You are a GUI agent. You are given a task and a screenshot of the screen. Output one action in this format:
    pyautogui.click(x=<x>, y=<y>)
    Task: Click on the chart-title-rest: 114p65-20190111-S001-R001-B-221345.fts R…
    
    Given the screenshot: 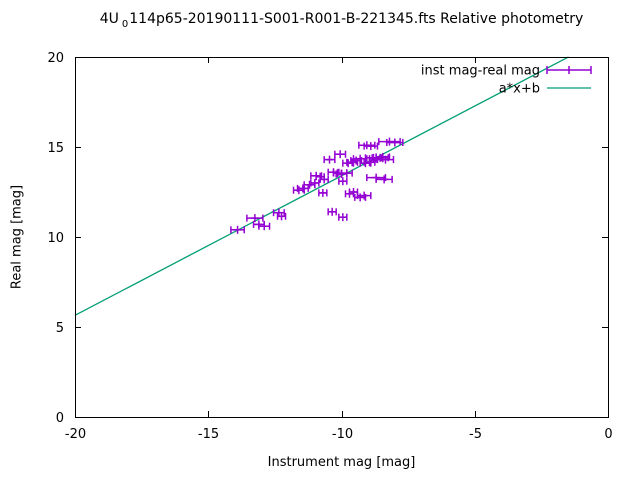 What is the action you would take?
    pyautogui.click(x=356, y=19)
    